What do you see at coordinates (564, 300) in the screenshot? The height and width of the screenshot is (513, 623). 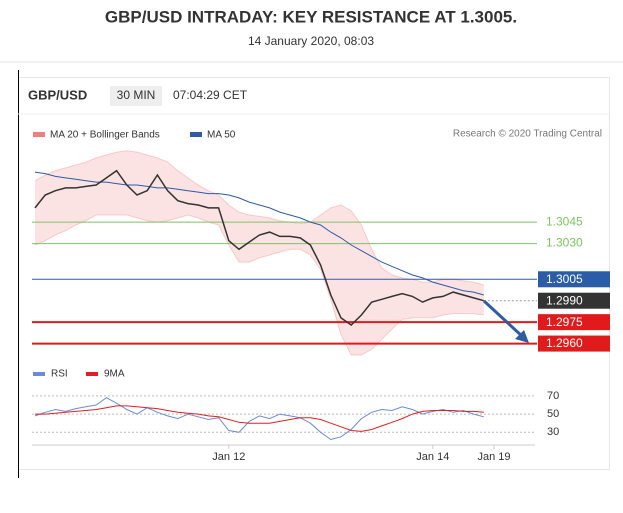 I see `level-label: 1.2990` at bounding box center [564, 300].